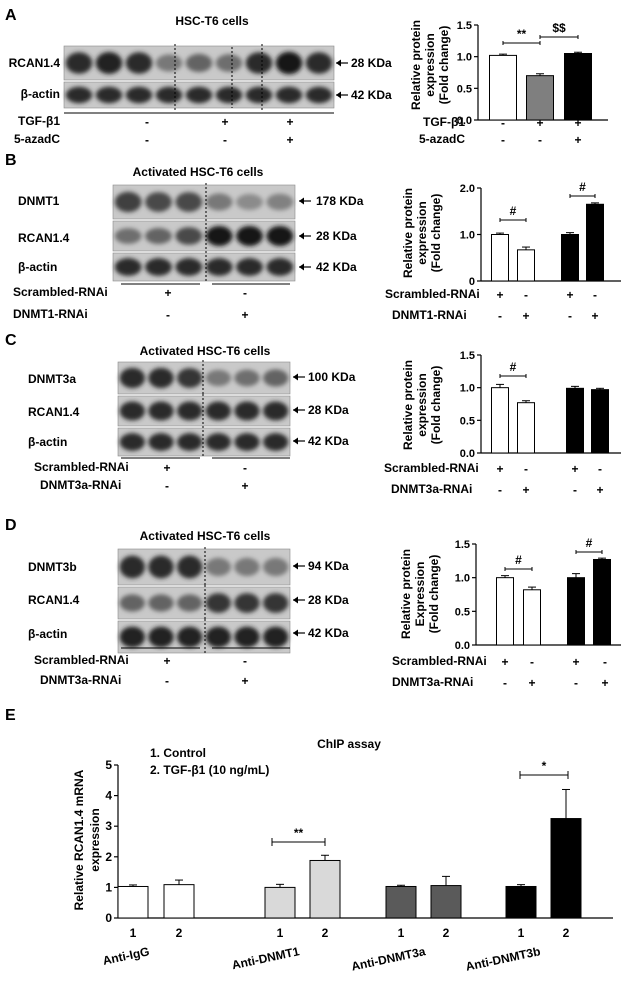  I want to click on y-tick-label: 1, so click(108, 887).